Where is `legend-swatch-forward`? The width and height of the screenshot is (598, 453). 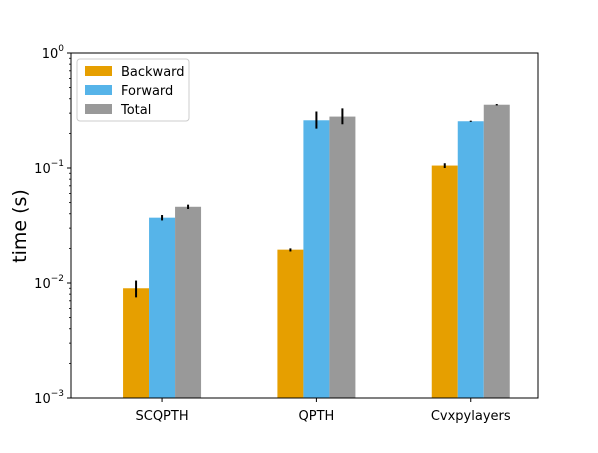 legend-swatch-forward is located at coordinates (98, 90).